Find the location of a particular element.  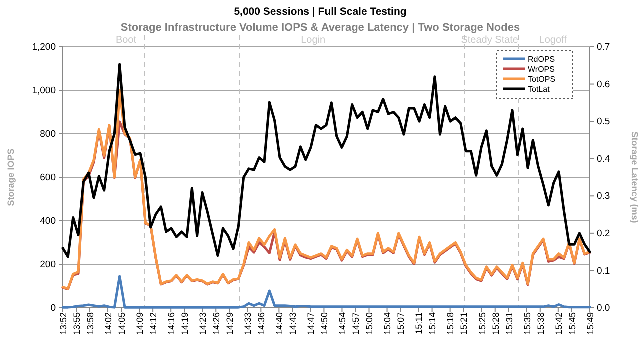

y2-tick-label: 0.6 is located at coordinates (603, 84).